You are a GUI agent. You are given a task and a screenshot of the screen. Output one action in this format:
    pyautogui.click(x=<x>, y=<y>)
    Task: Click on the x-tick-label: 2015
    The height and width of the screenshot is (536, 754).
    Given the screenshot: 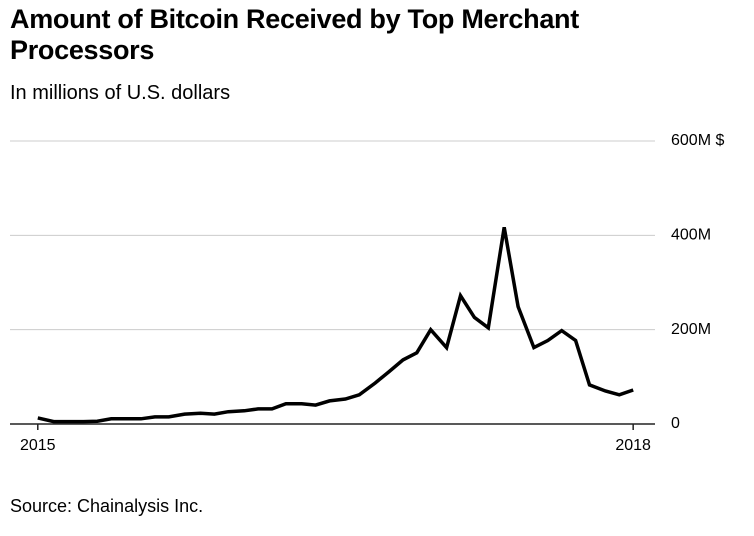 What is the action you would take?
    pyautogui.click(x=38, y=445)
    